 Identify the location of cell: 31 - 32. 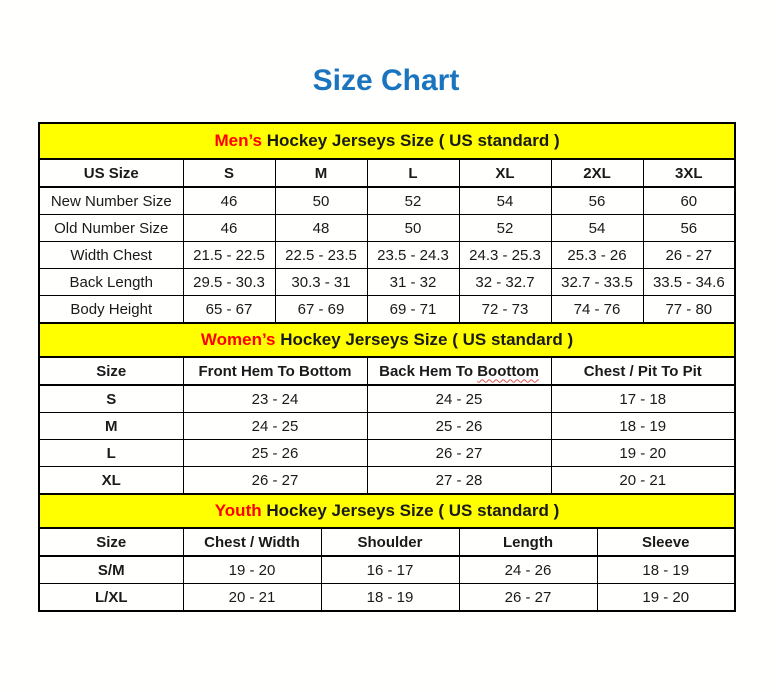
(413, 282).